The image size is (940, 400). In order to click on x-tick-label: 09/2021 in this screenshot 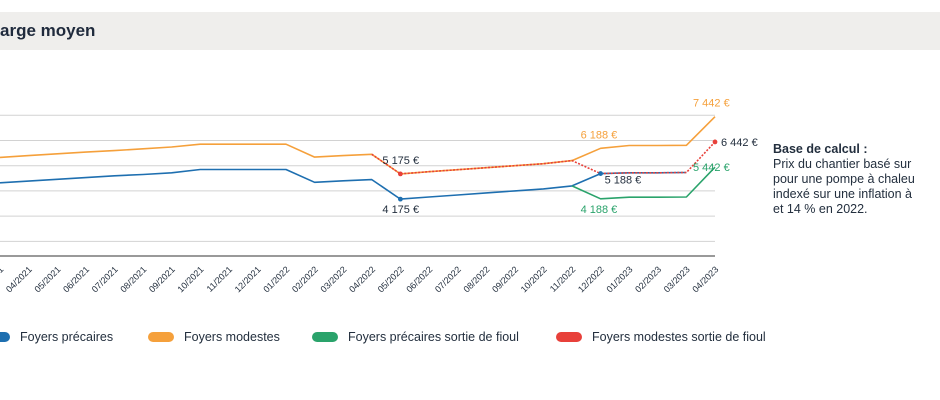, I will do `click(162, 279)`.